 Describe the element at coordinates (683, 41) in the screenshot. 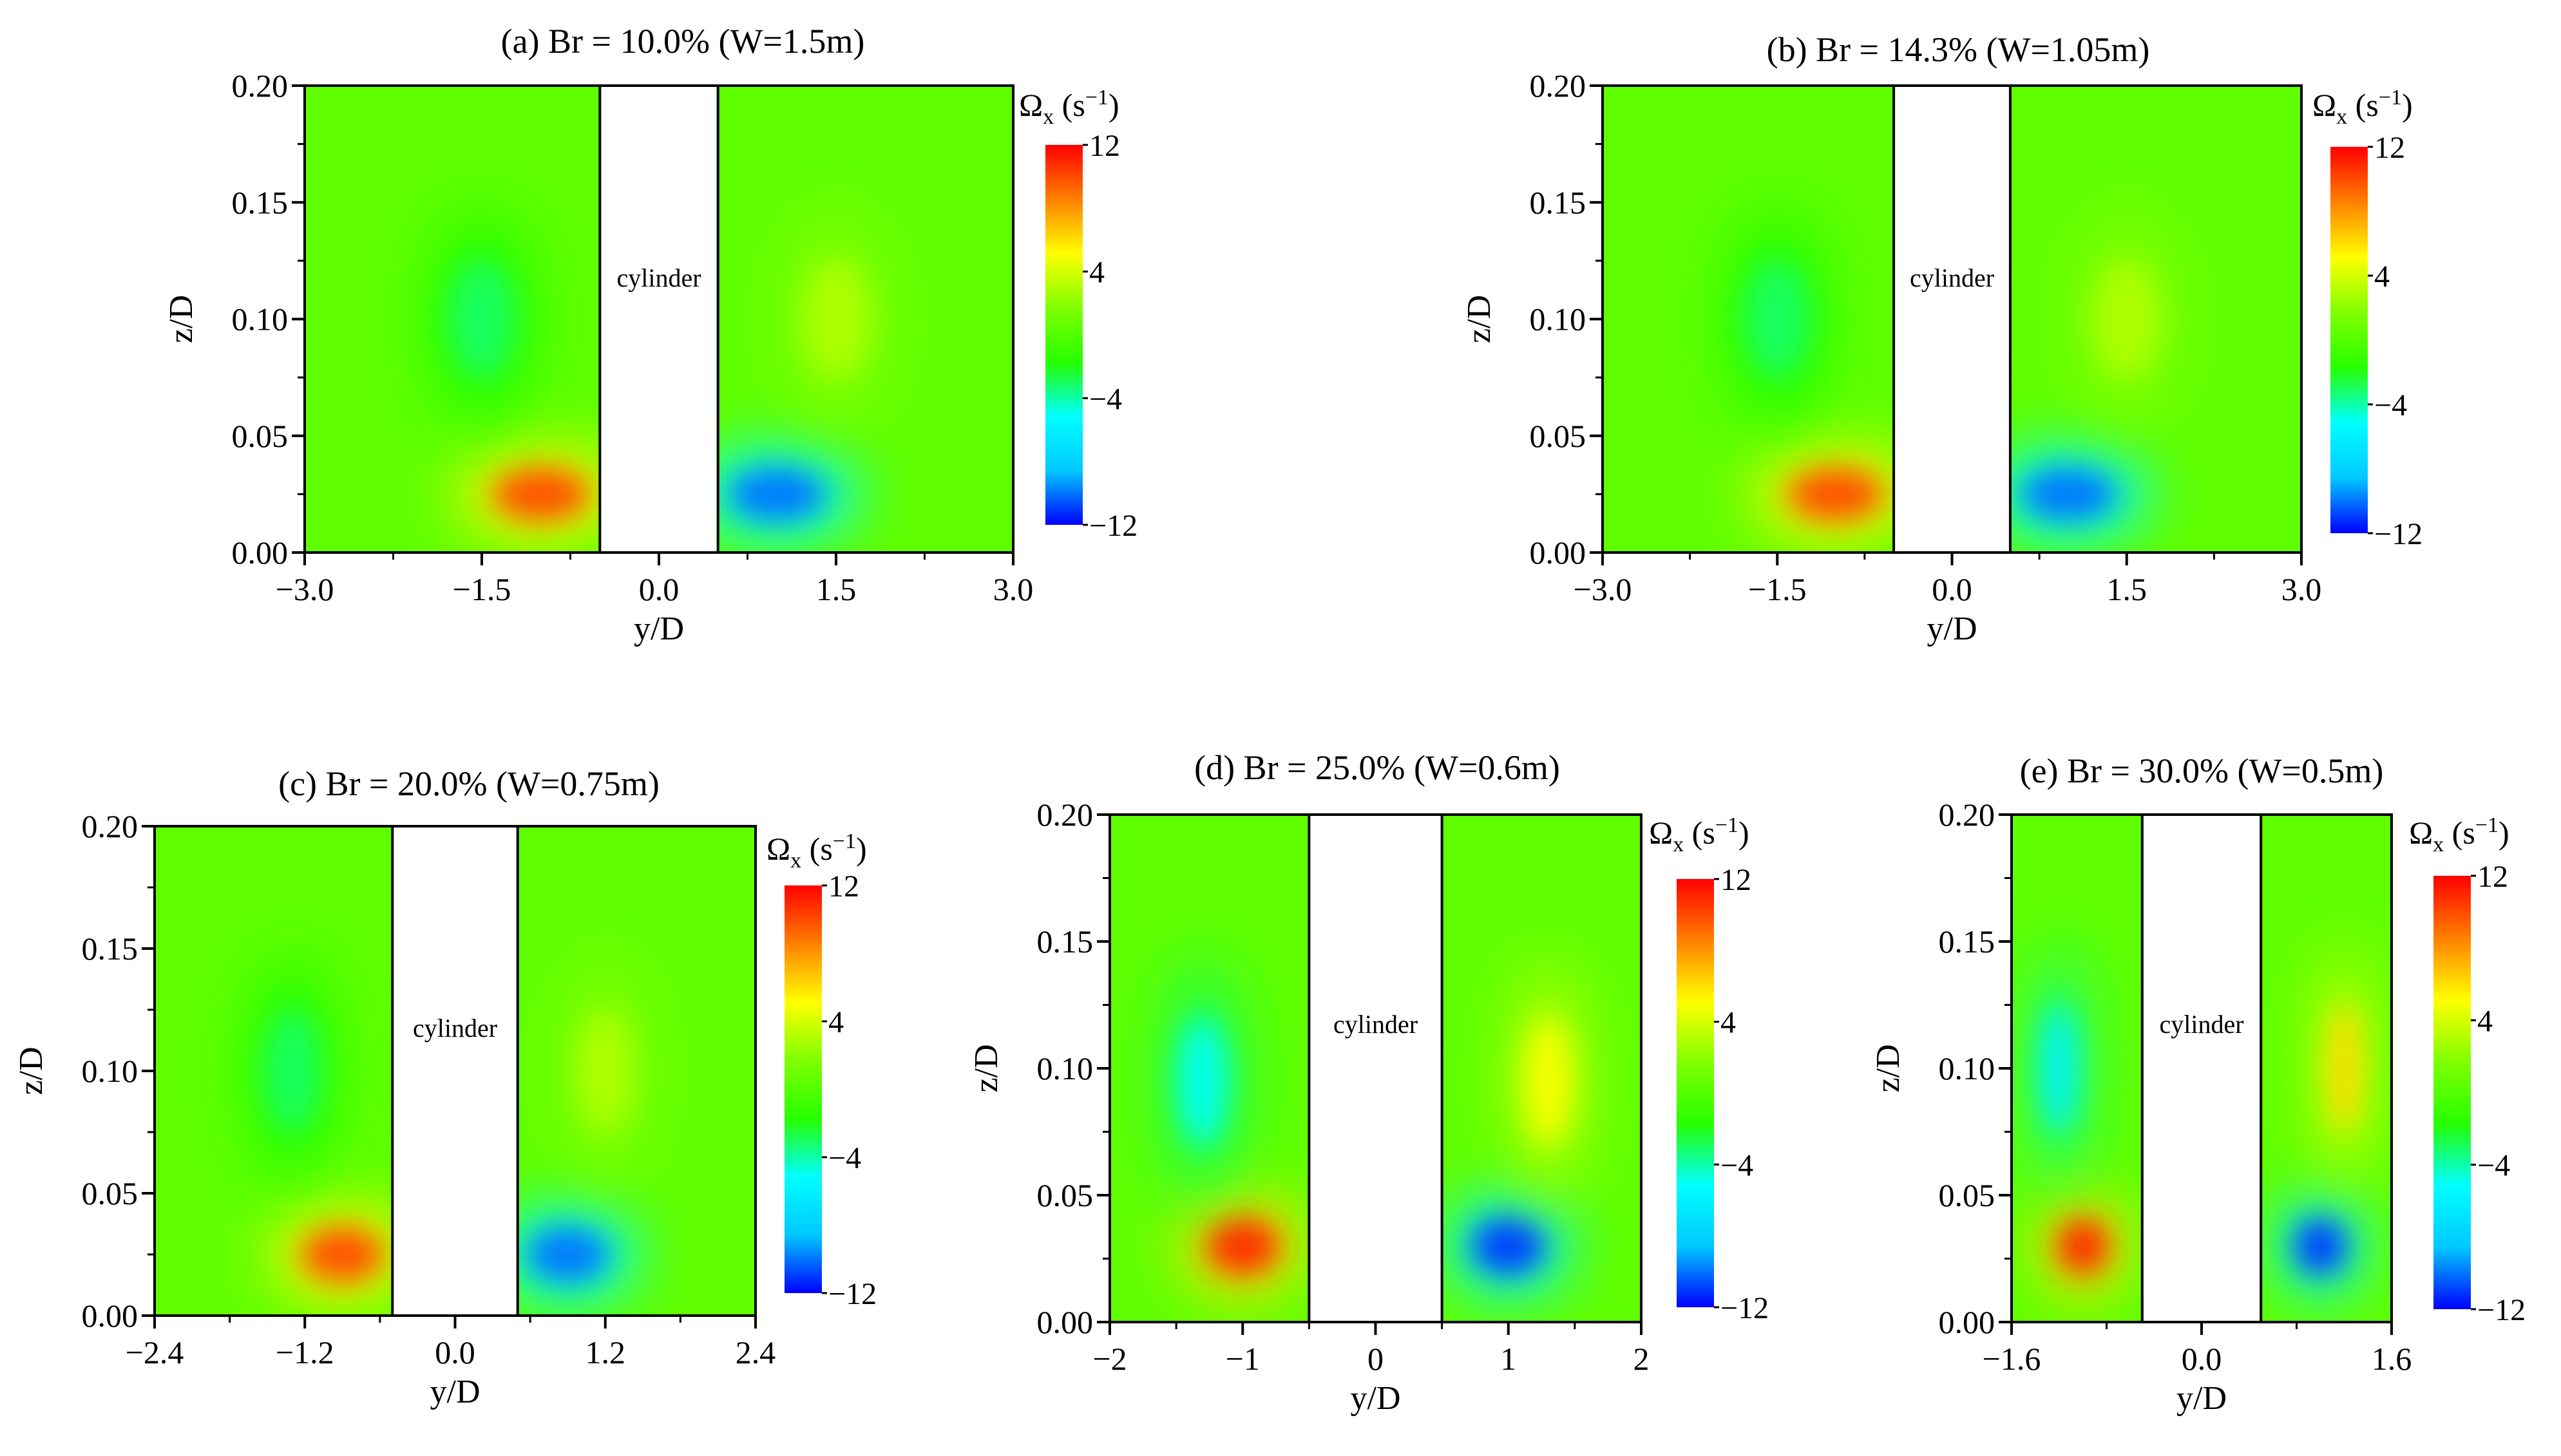

I see `chart-title: (a) Br = 10.0% (W=1.5m)` at that location.